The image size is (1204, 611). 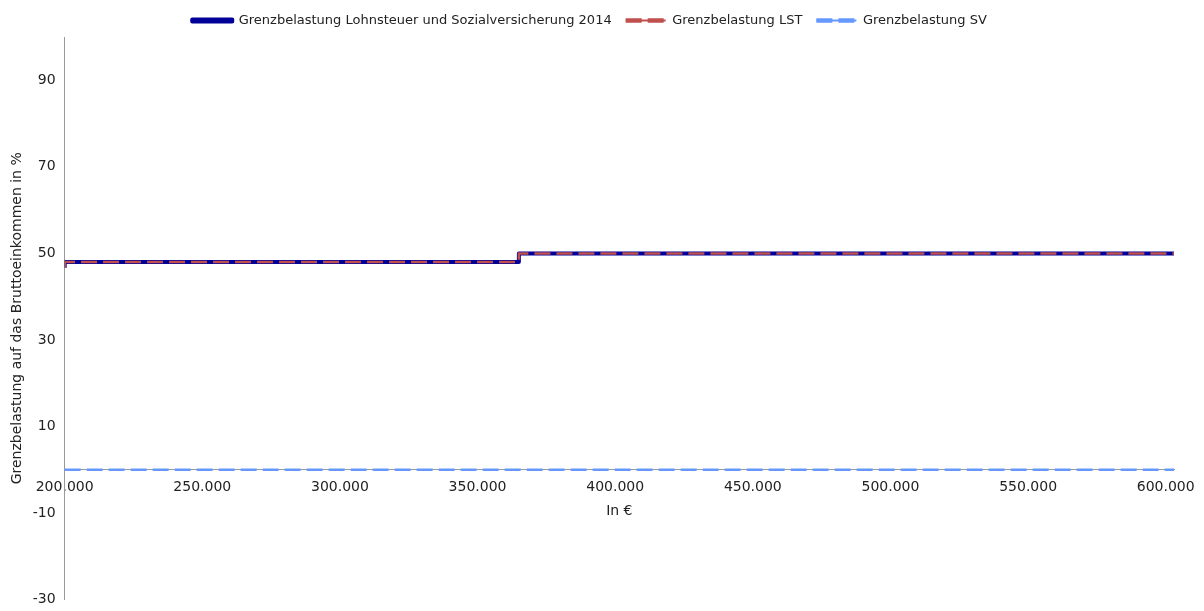 I want to click on x-tick-label: 600.000, so click(x=1165, y=485).